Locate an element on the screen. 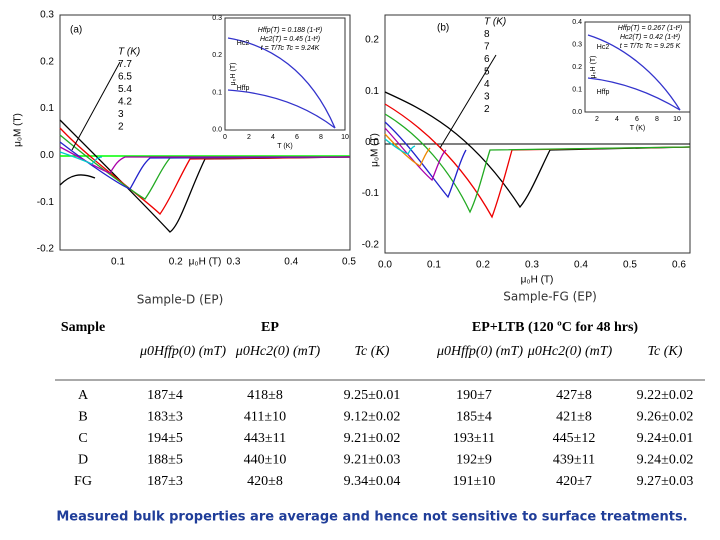 The width and height of the screenshot is (720, 540). table-cell: 9.24±0.01 is located at coordinates (665, 438).